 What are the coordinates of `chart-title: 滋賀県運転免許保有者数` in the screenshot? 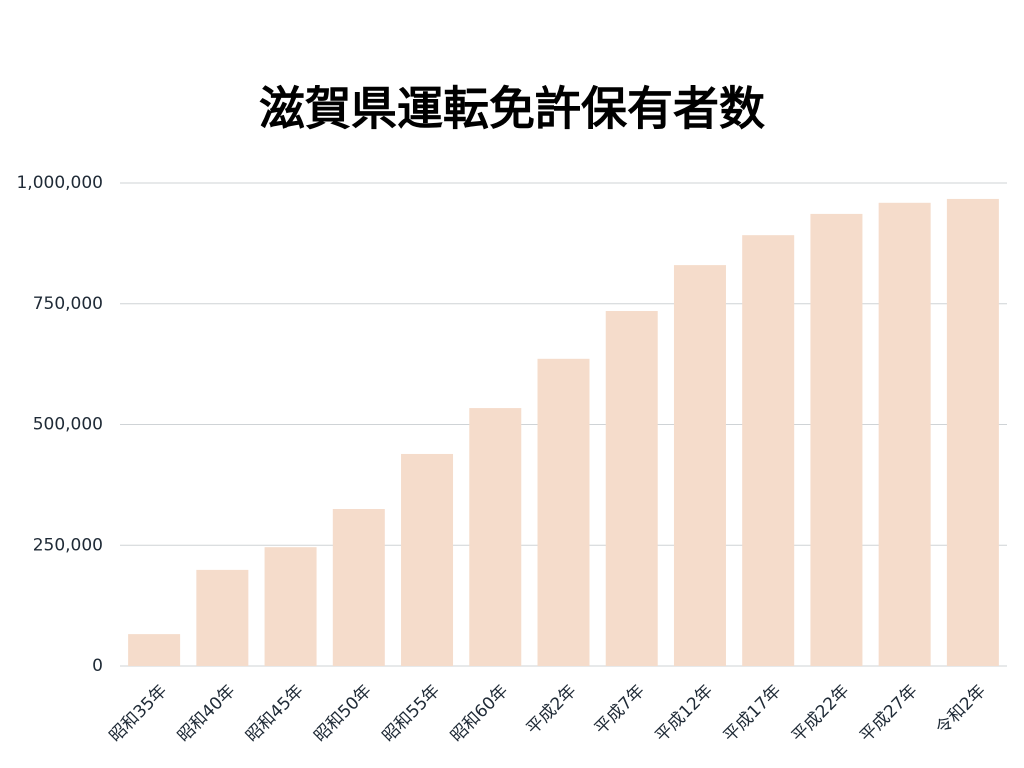 It's located at (512, 109).